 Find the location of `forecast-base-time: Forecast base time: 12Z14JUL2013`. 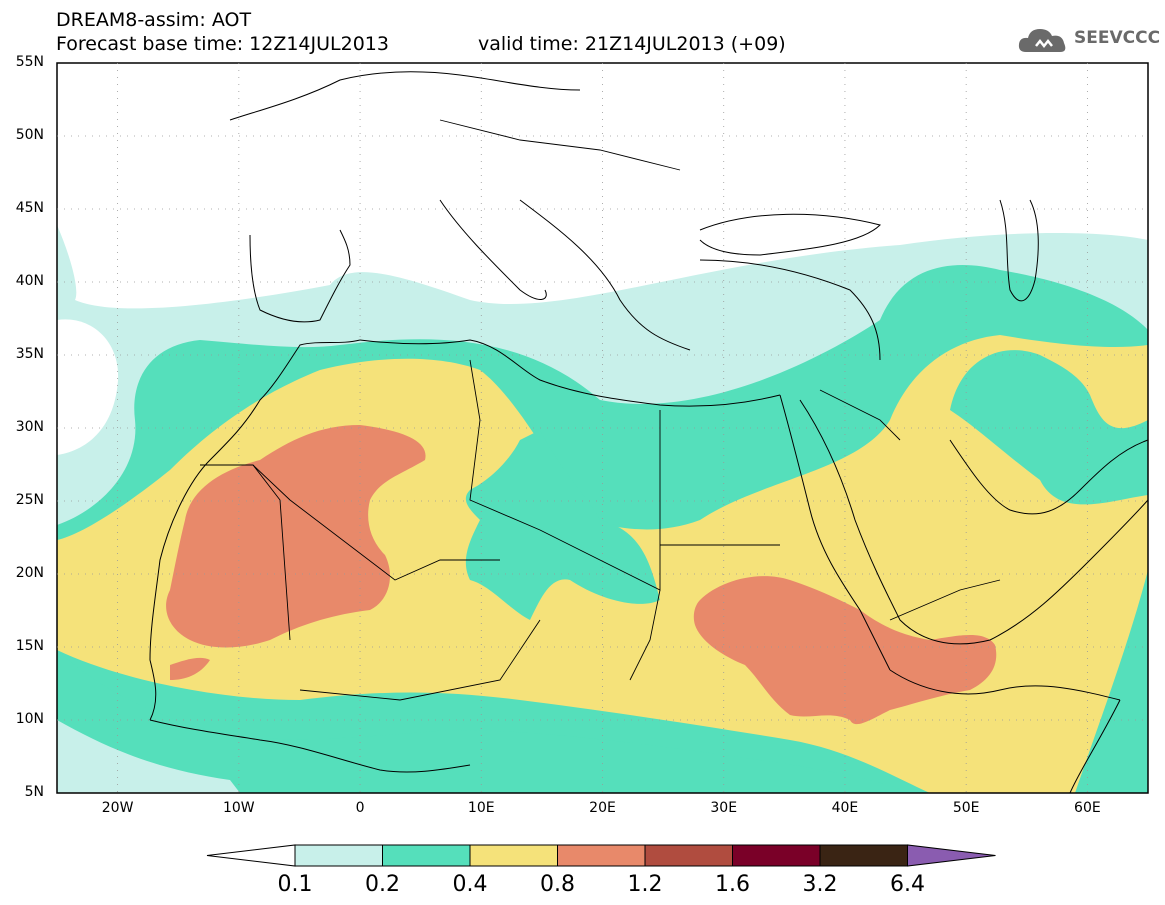

forecast-base-time: Forecast base time: 12Z14JUL2013 is located at coordinates (222, 44).